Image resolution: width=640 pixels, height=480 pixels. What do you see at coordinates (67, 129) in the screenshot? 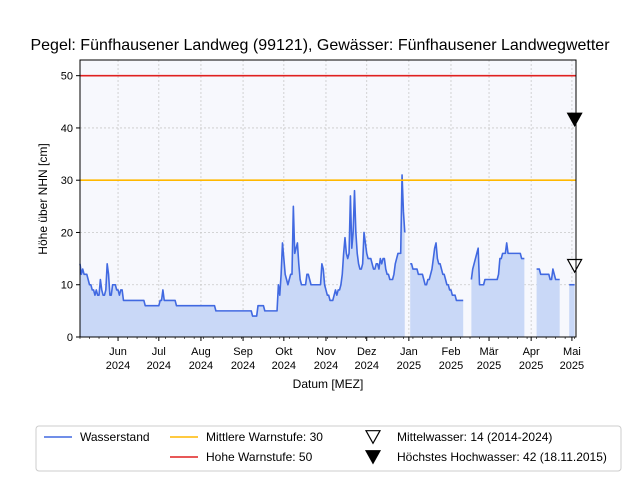
I see `y-tick-label: 40` at bounding box center [67, 129].